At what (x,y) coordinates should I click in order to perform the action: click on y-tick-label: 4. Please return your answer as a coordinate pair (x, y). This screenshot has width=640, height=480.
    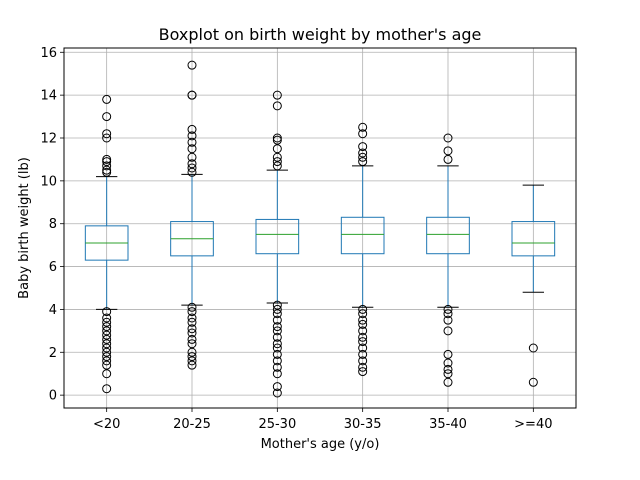
    Looking at the image, I should click on (53, 310).